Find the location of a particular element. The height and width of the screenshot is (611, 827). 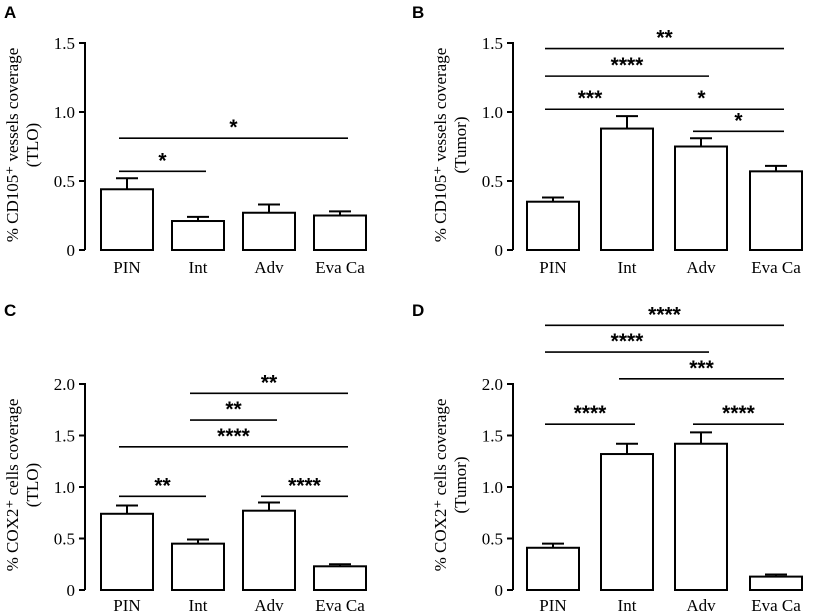

y-axis-label: % COX2⁺ cells coverage(TLO) is located at coordinates (22, 485).